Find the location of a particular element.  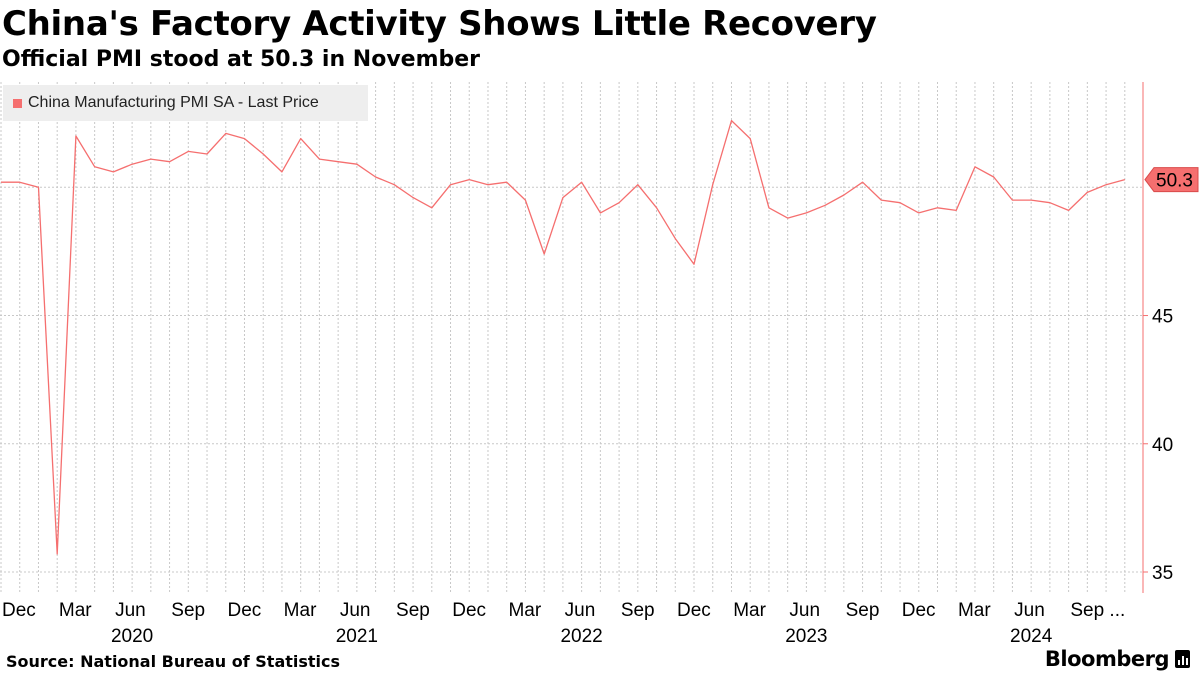

legend-swatch is located at coordinates (17, 103).